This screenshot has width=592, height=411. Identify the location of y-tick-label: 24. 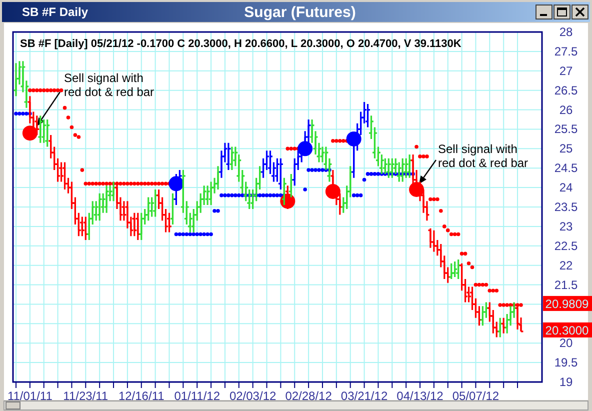
(566, 187).